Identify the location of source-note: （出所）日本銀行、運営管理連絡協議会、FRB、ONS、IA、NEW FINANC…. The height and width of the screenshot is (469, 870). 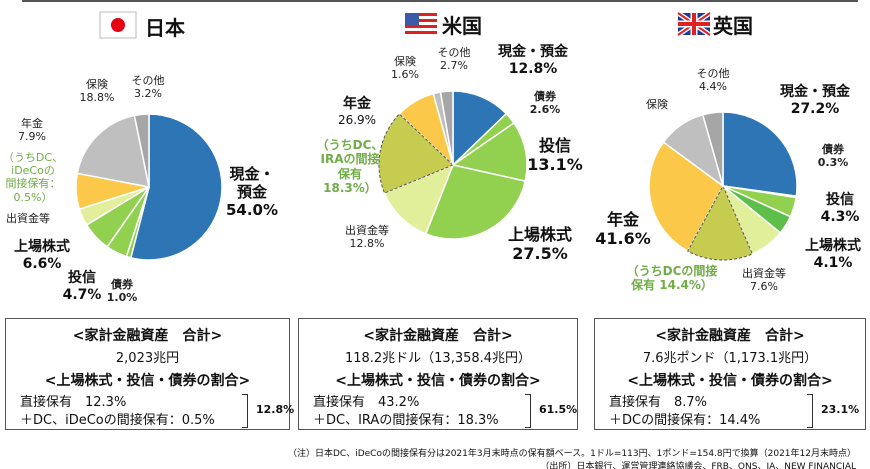
(698, 465).